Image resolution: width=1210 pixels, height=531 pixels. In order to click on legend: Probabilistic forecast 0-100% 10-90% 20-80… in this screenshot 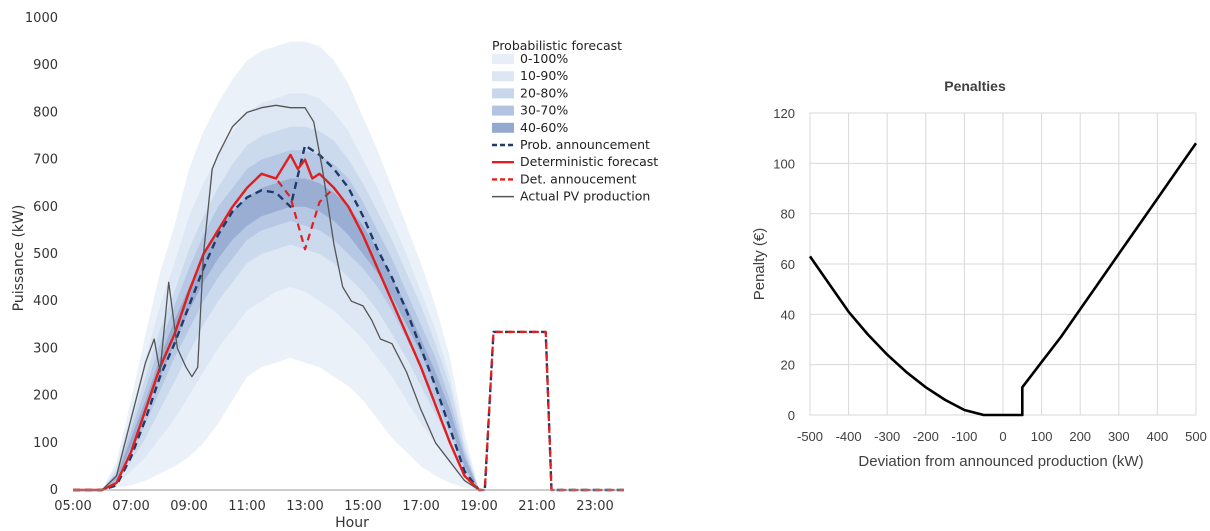, I will do `click(575, 121)`.